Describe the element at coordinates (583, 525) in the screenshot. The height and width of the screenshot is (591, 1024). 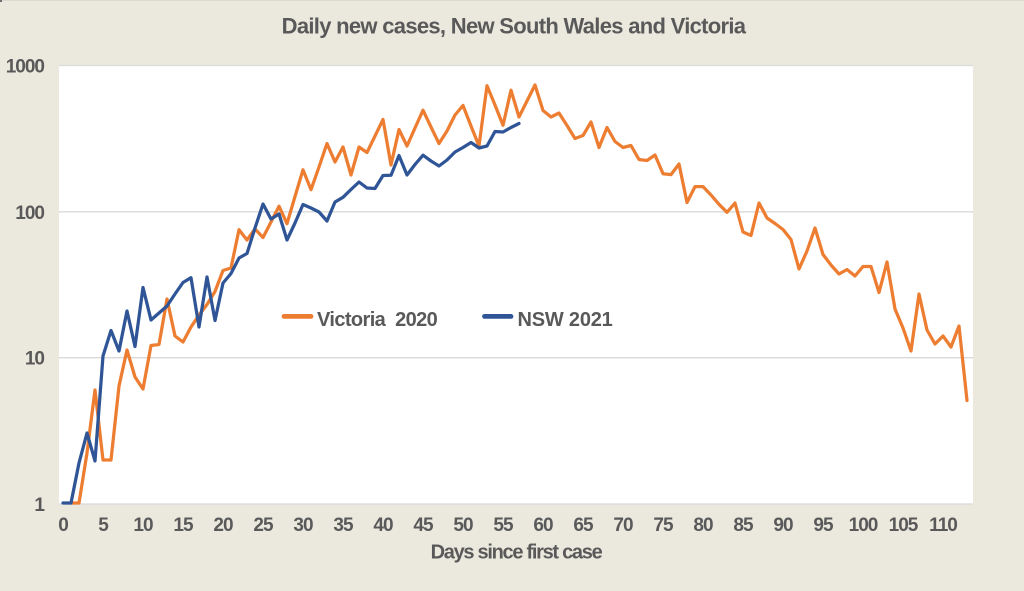
I see `svg-text: 65` at that location.